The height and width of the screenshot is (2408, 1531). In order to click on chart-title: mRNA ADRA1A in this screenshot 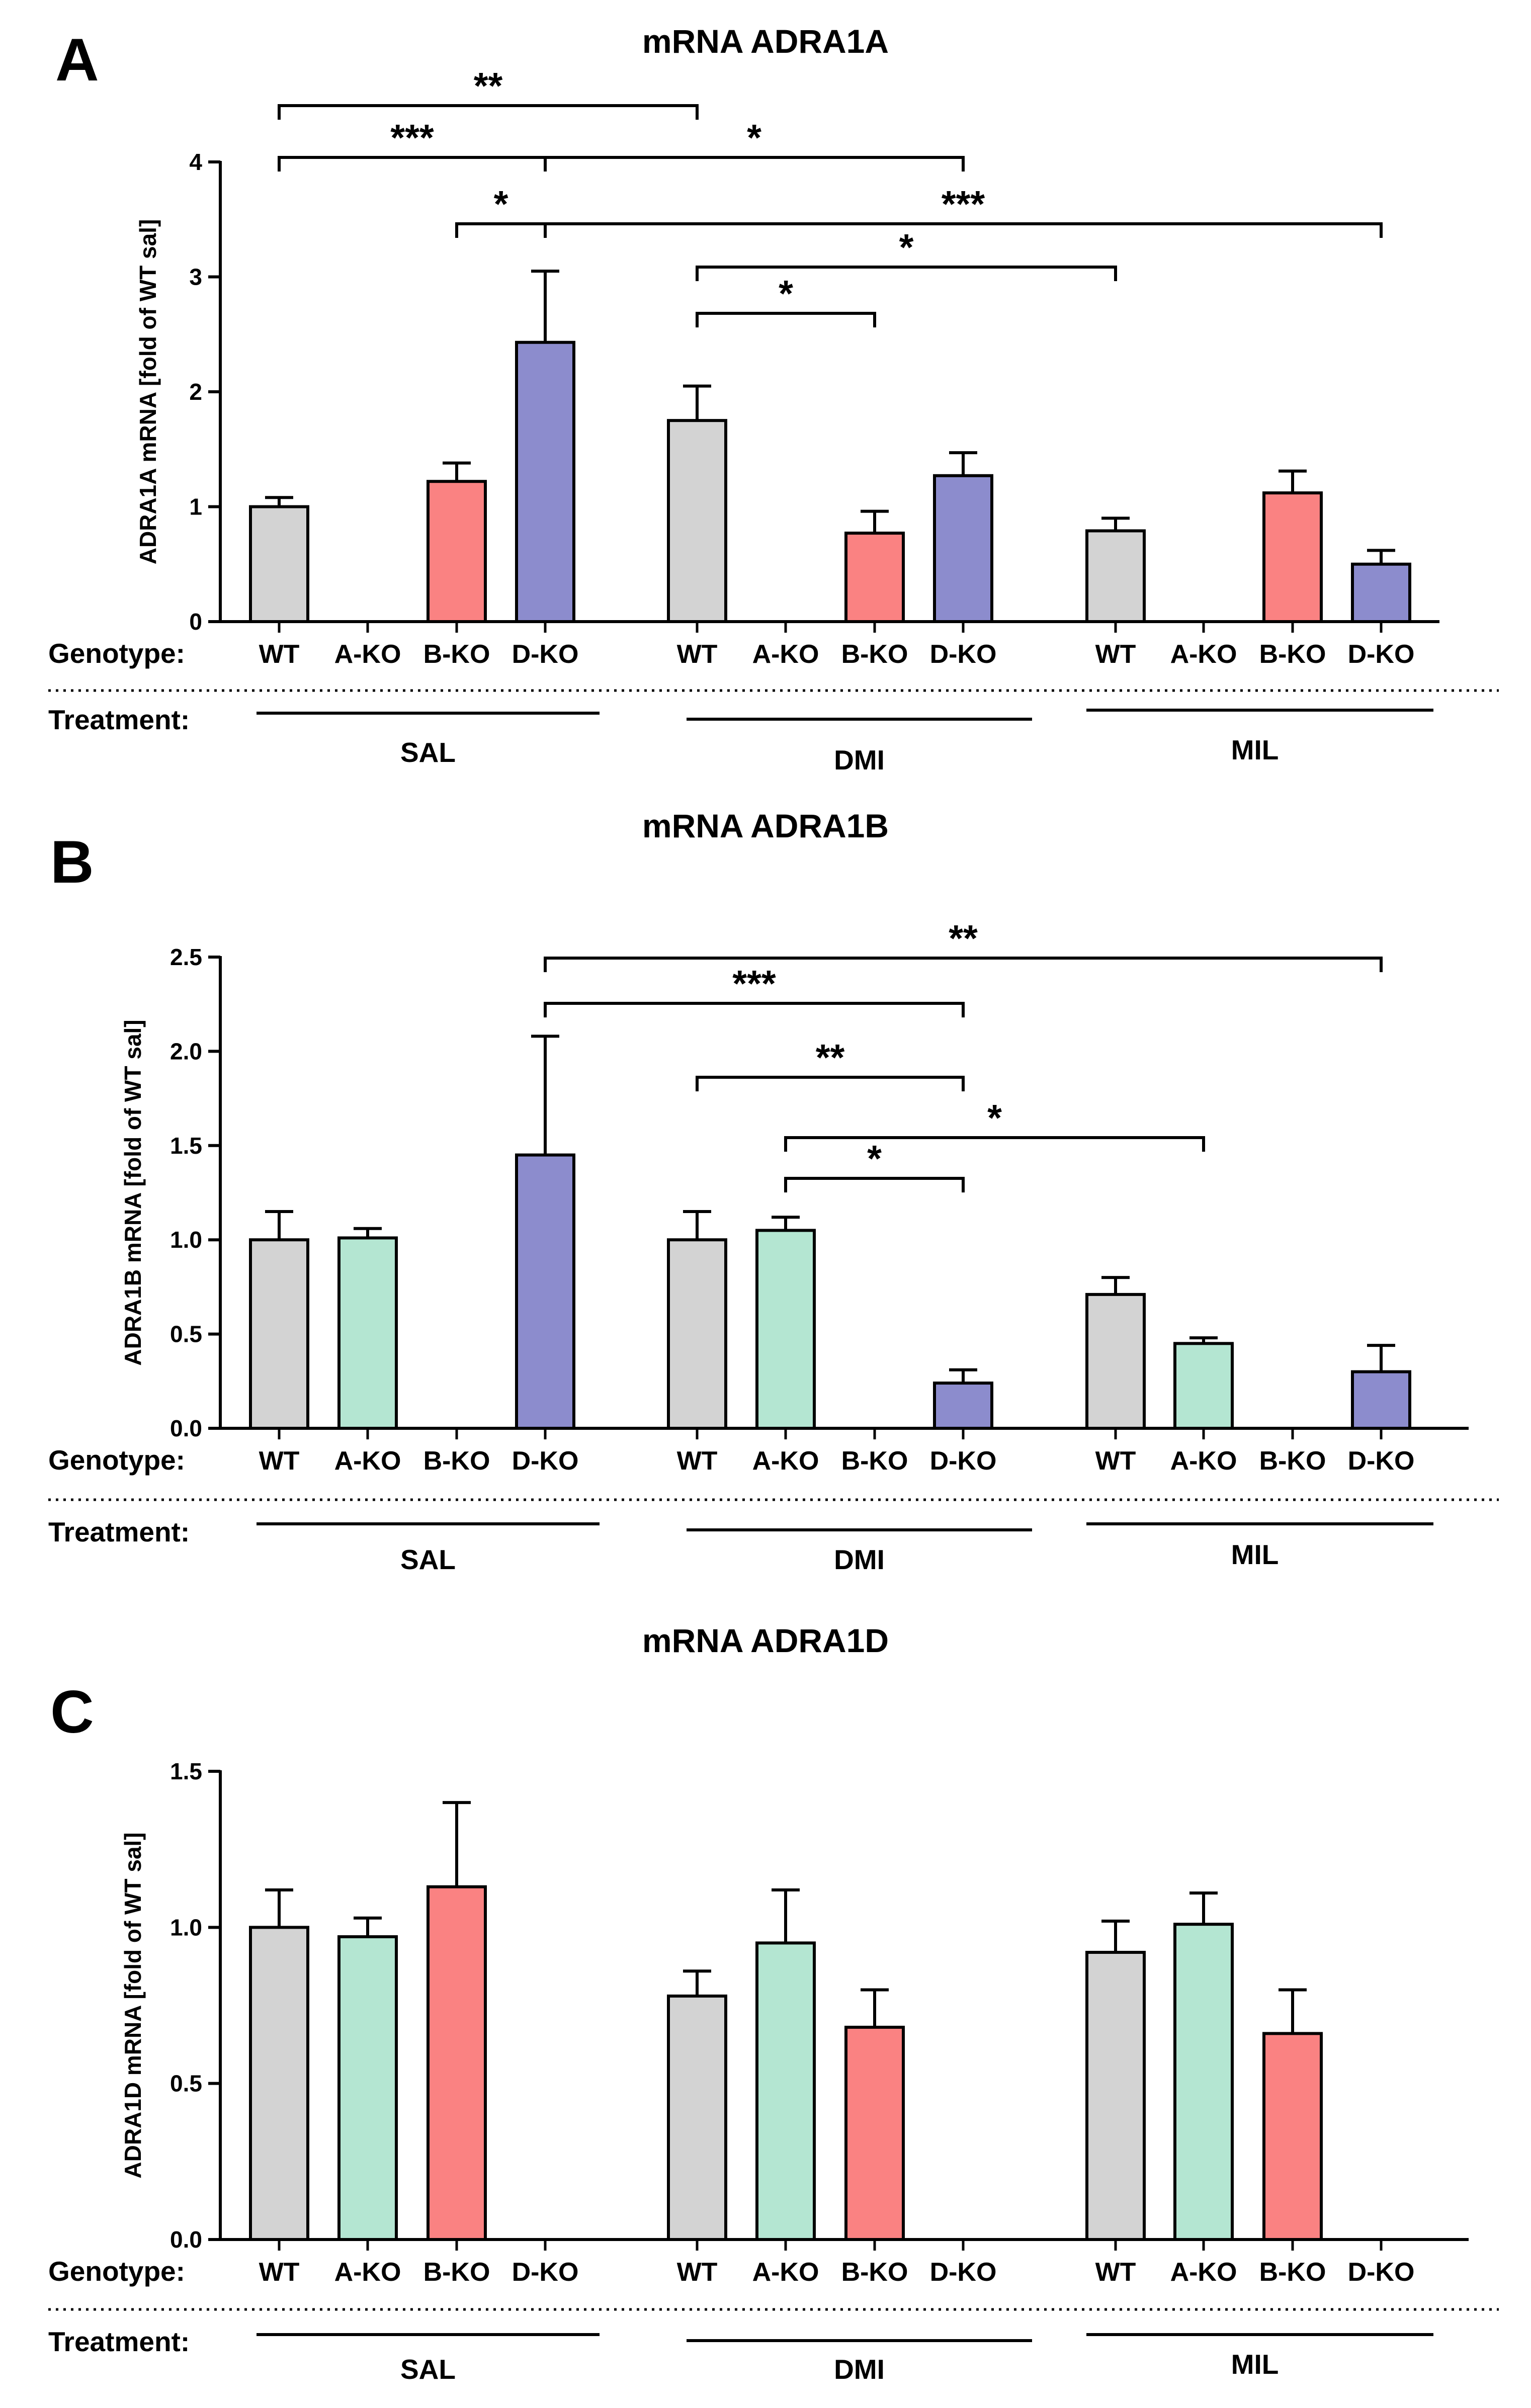, I will do `click(765, 41)`.